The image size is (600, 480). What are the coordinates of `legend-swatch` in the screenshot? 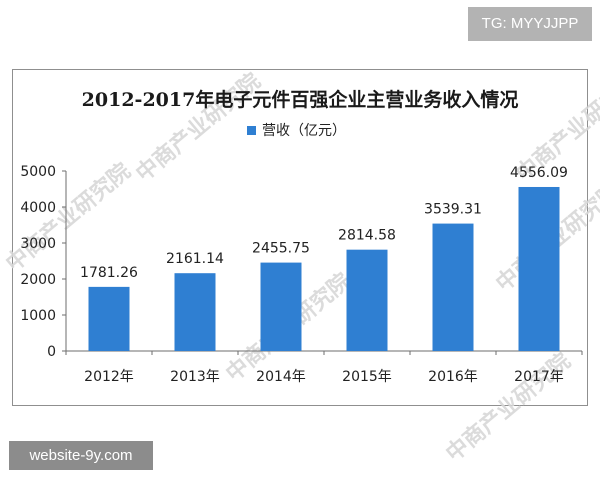 It's located at (251, 130).